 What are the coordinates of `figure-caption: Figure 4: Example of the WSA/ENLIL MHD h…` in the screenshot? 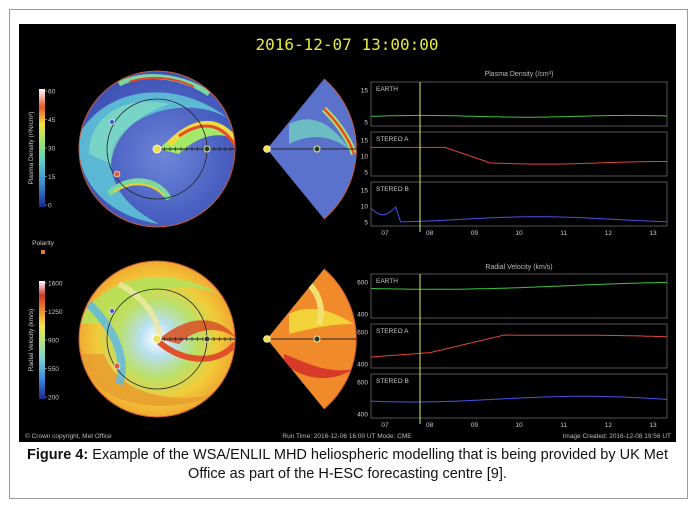 It's located at (347, 465).